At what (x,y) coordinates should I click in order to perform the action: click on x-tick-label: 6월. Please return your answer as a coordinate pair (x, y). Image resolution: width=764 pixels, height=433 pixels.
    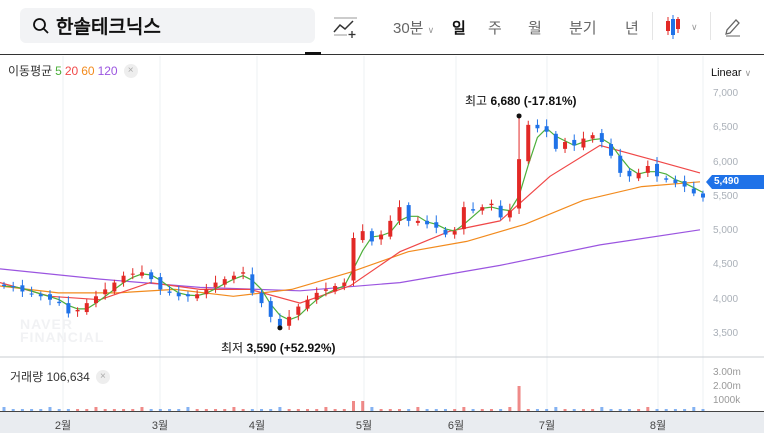
    Looking at the image, I should click on (456, 426).